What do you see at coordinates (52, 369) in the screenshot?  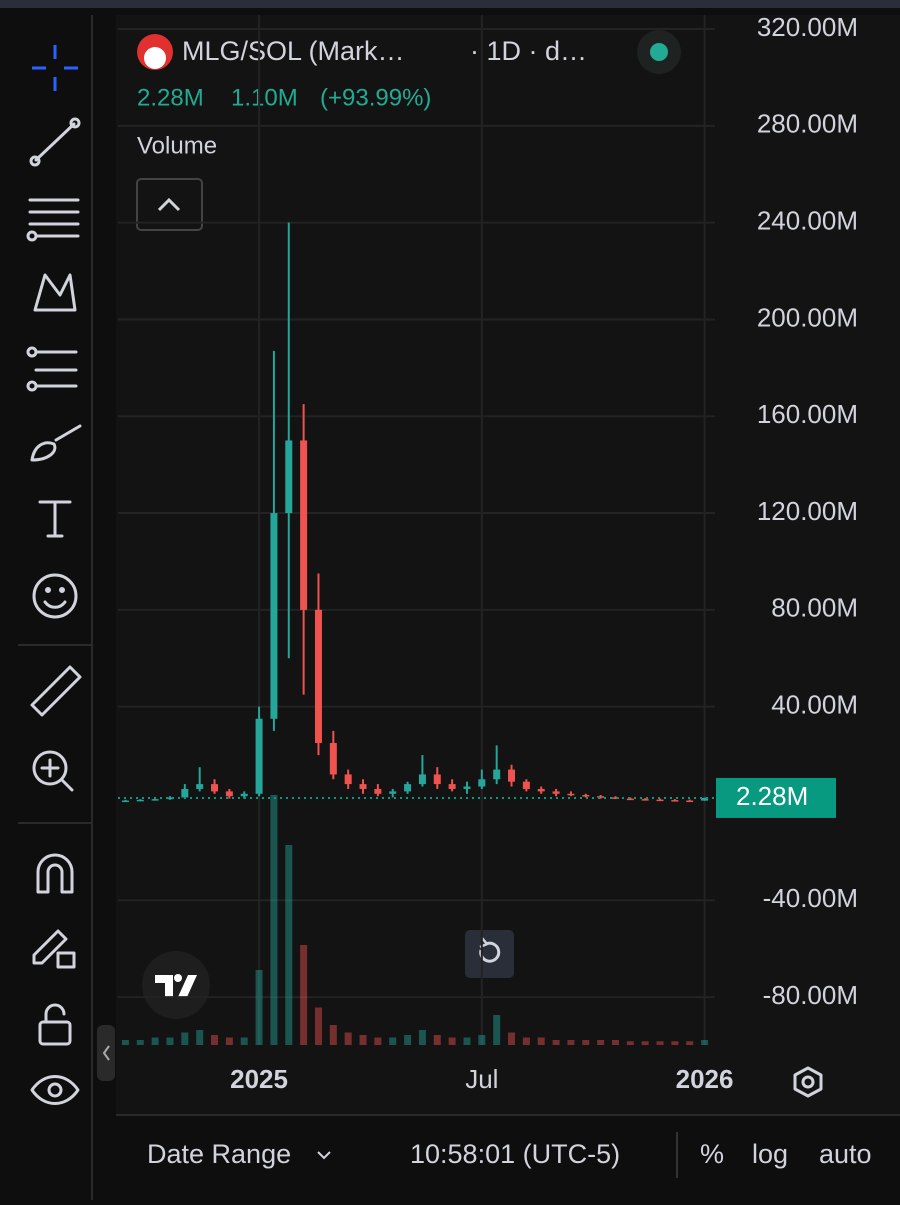 I see `forecast-tool` at bounding box center [52, 369].